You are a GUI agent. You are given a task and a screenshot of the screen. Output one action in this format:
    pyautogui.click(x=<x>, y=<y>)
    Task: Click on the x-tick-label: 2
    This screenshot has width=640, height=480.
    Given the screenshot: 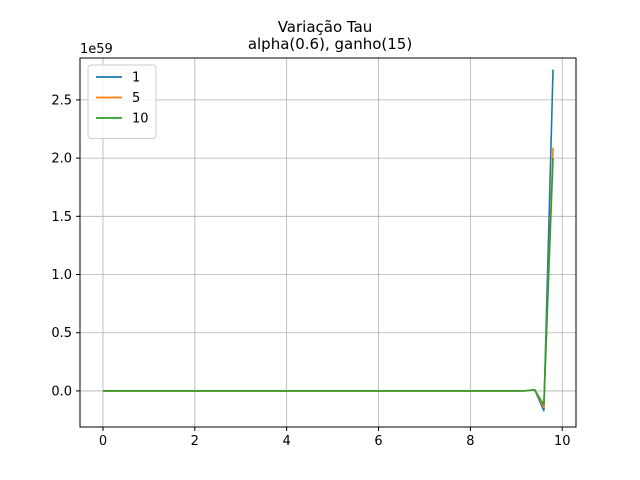 What is the action you would take?
    pyautogui.click(x=195, y=441)
    